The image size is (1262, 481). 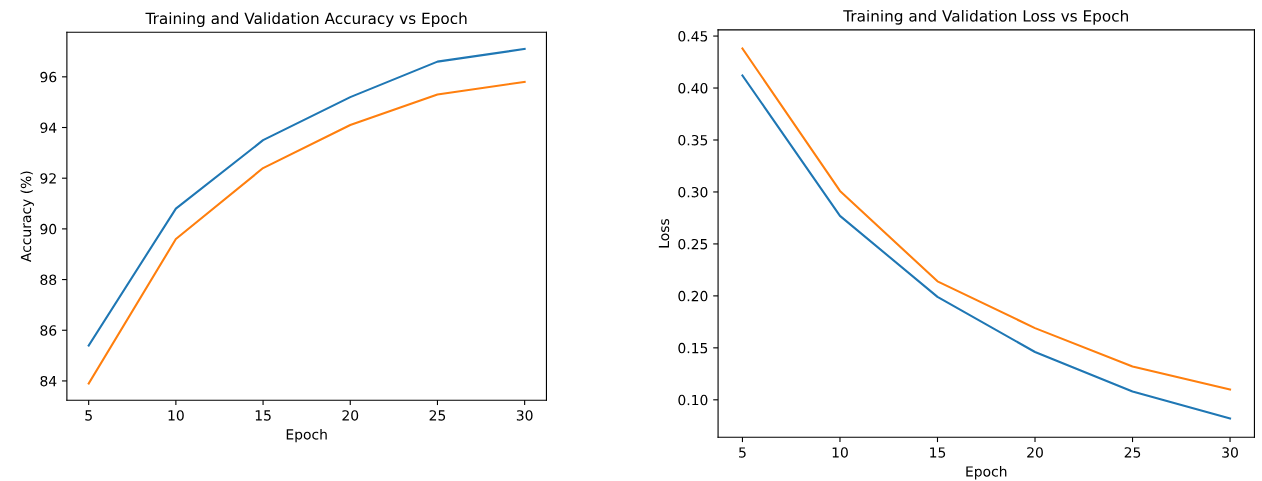 I want to click on y-tick-label: 0.35, so click(x=693, y=140).